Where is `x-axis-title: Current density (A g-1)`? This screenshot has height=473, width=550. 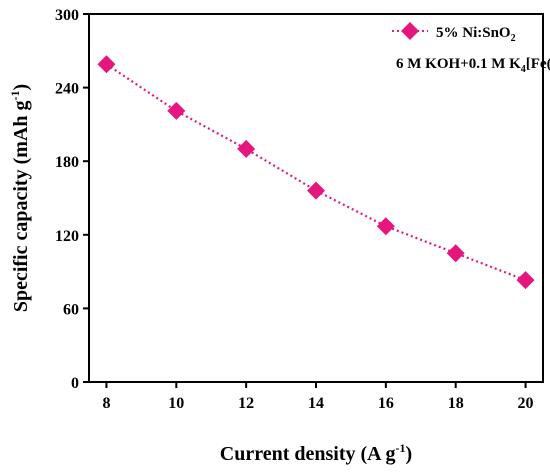
x-axis-title: Current density (A g-1) is located at coordinates (316, 453).